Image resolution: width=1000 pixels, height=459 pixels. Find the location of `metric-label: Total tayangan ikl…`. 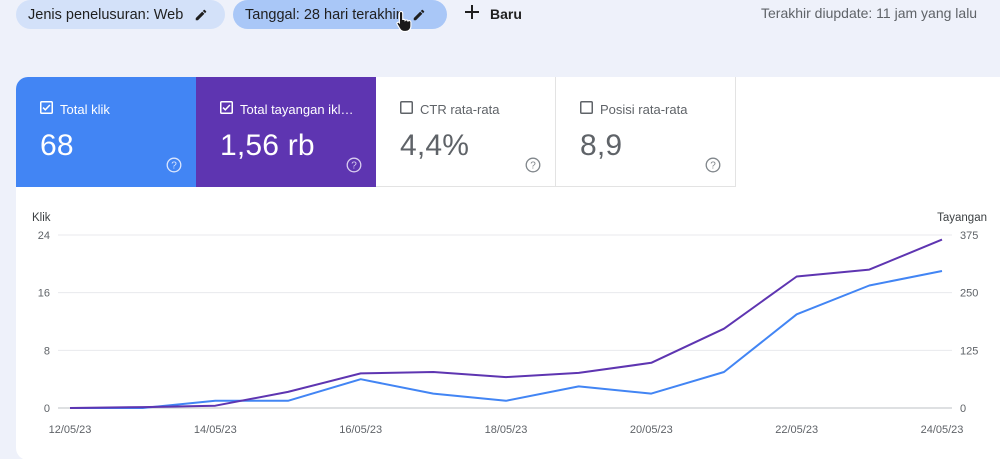

metric-label: Total tayangan ikl… is located at coordinates (297, 109).